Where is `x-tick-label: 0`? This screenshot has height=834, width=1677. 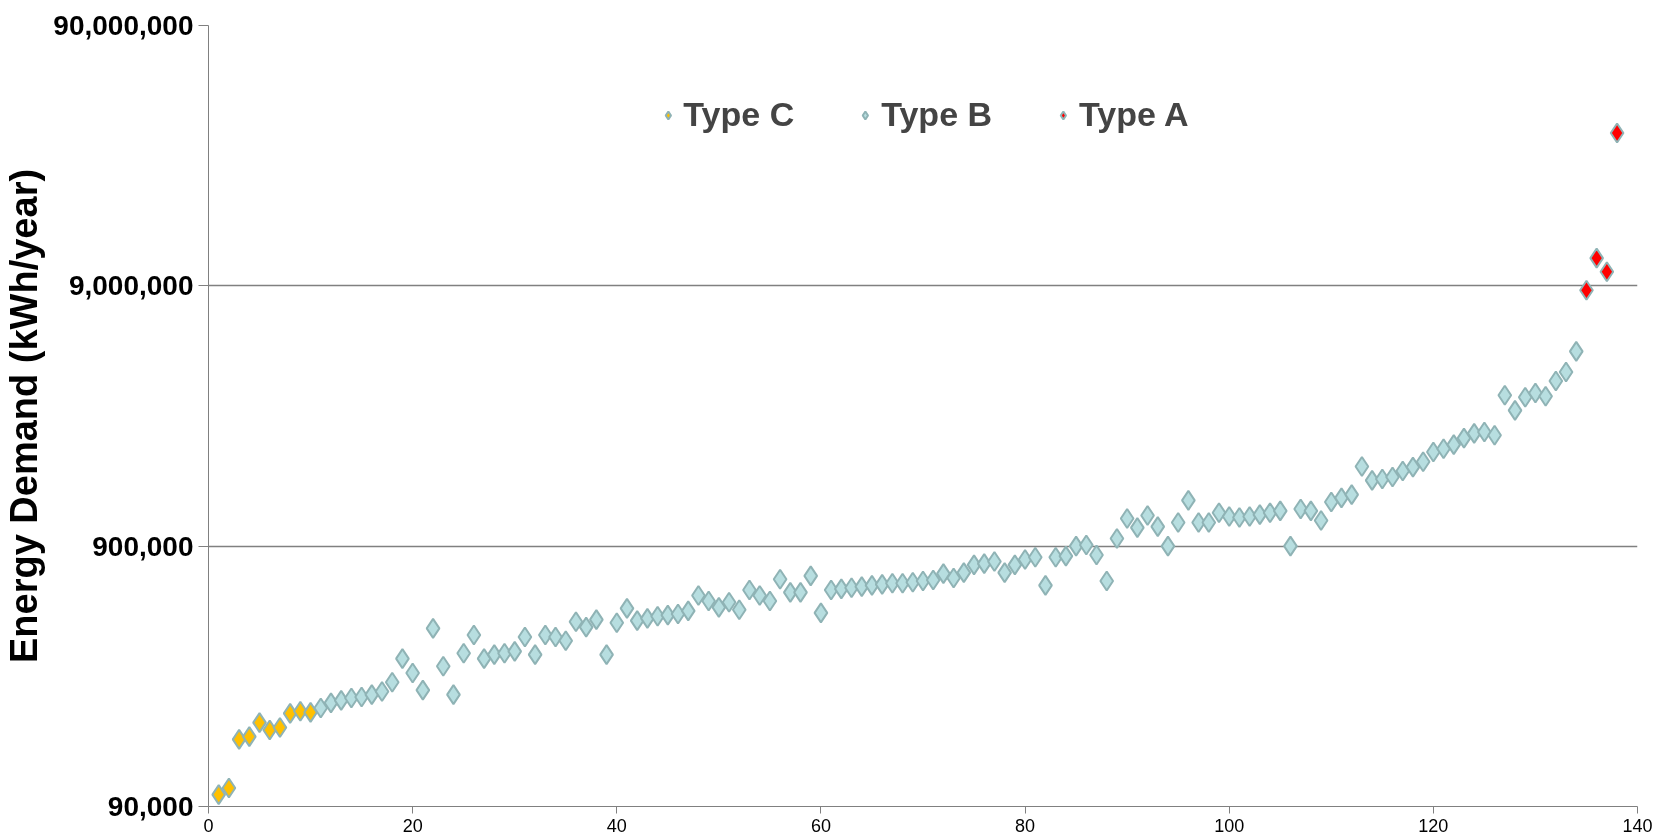
x-tick-label: 0 is located at coordinates (208, 824).